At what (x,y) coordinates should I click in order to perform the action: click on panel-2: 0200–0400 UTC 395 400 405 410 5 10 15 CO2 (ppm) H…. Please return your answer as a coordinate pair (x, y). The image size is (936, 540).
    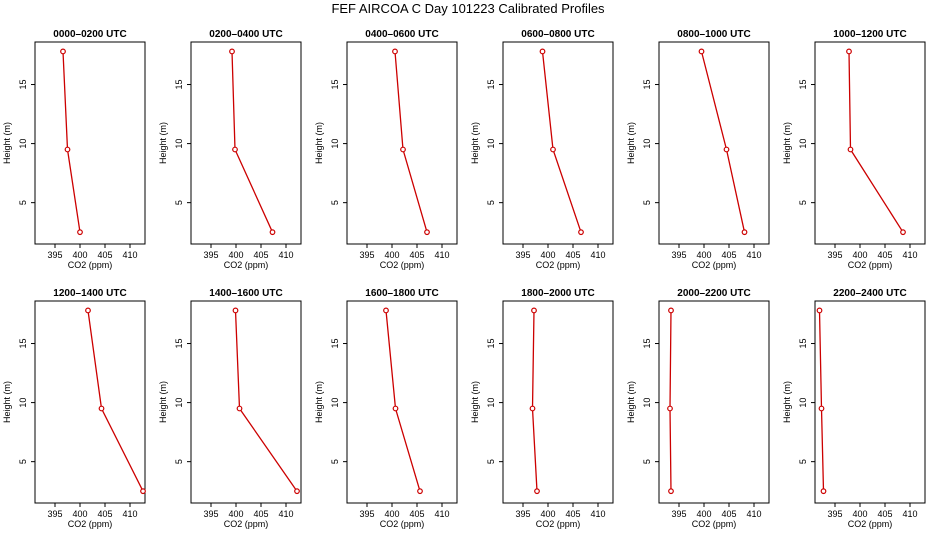
    Looking at the image, I should click on (230, 149).